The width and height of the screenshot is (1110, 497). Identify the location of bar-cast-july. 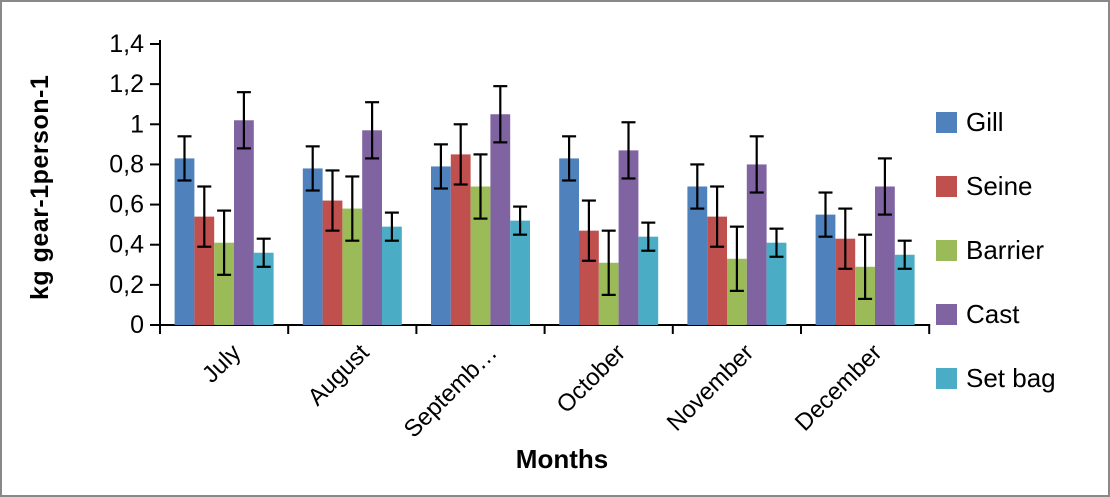
(244, 223).